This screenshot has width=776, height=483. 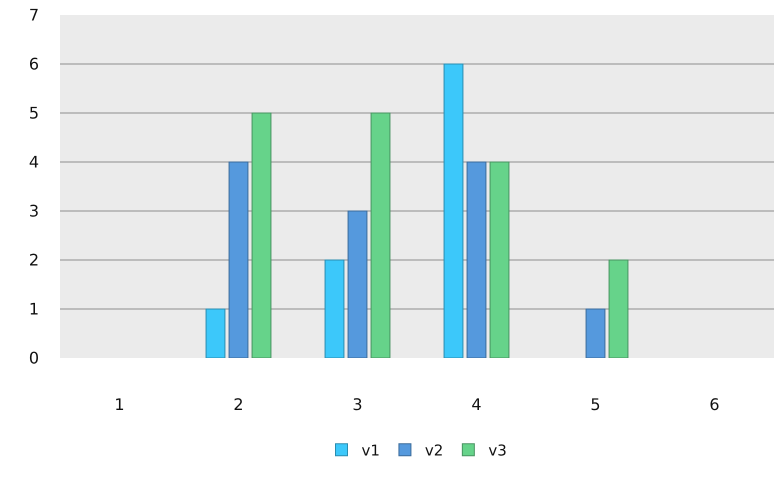 I want to click on y-tick-label: 6, so click(x=33, y=64).